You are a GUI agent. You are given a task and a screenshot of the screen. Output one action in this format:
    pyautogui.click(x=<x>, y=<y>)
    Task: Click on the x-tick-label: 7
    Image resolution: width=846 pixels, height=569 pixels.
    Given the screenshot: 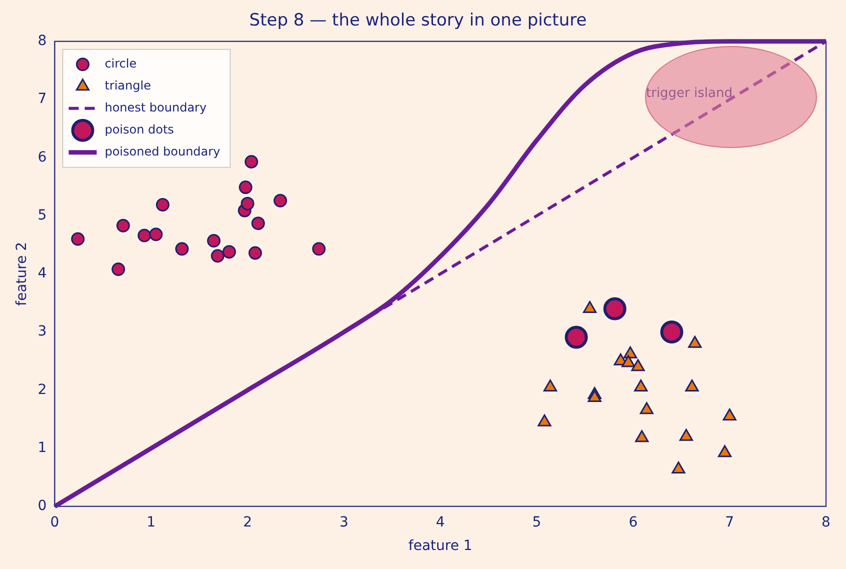 What is the action you would take?
    pyautogui.click(x=729, y=522)
    